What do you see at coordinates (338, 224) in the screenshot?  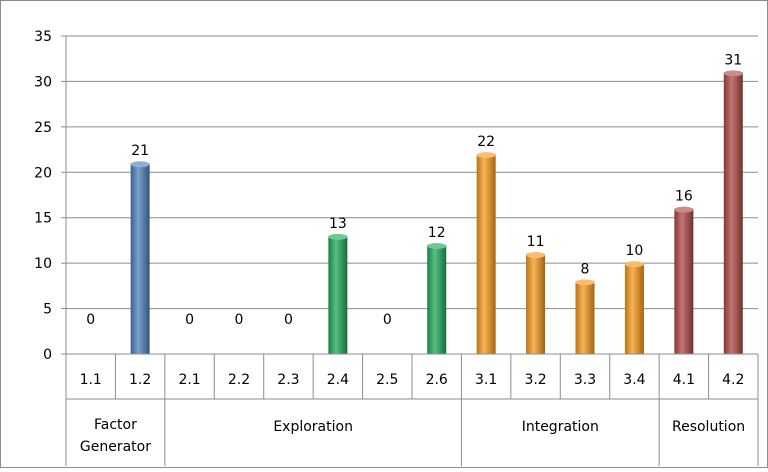 I see `data-label: 13` at bounding box center [338, 224].